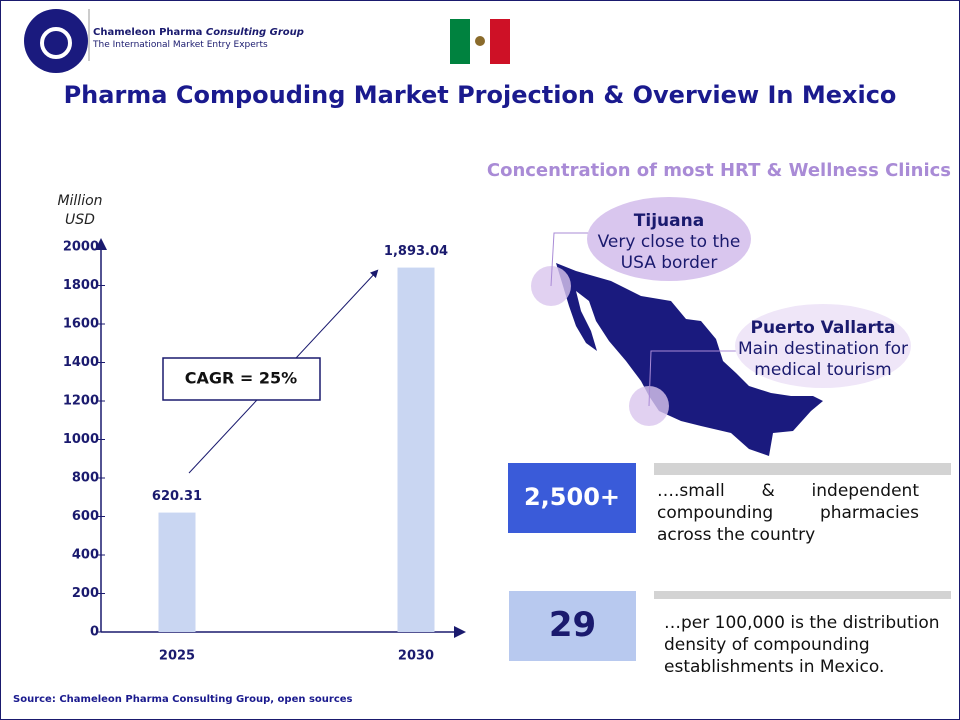 This screenshot has height=720, width=960. Describe the element at coordinates (669, 221) in the screenshot. I see `callout-name: Tijuana` at that location.